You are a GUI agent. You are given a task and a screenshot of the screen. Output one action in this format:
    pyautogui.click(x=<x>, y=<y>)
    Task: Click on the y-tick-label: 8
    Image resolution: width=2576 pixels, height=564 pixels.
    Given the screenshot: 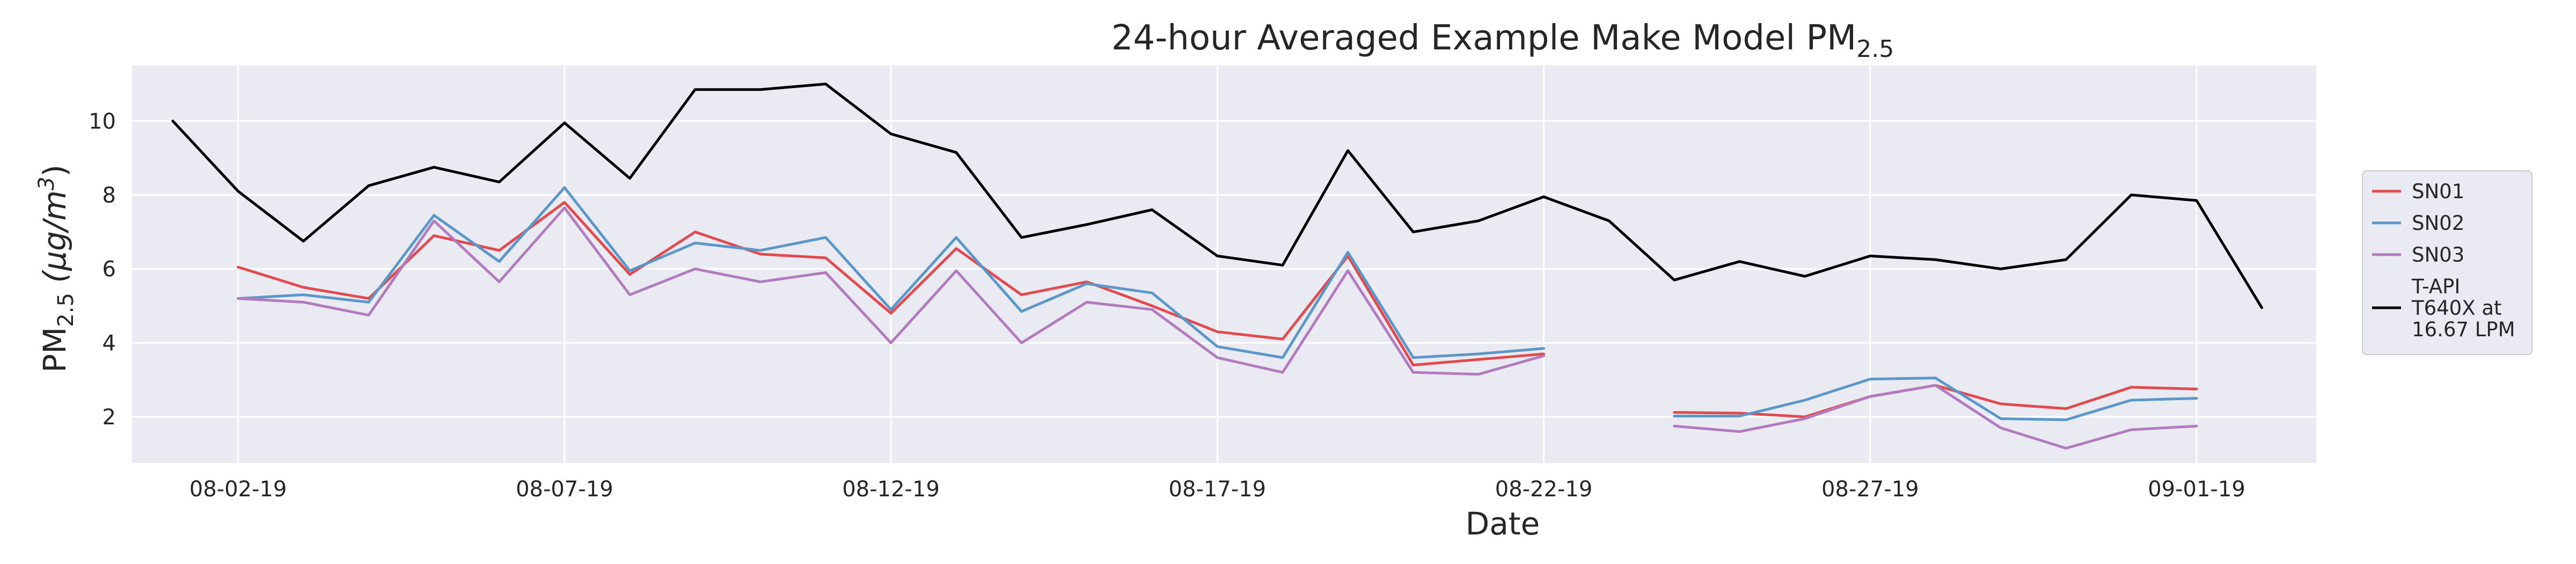 What is the action you would take?
    pyautogui.click(x=109, y=195)
    